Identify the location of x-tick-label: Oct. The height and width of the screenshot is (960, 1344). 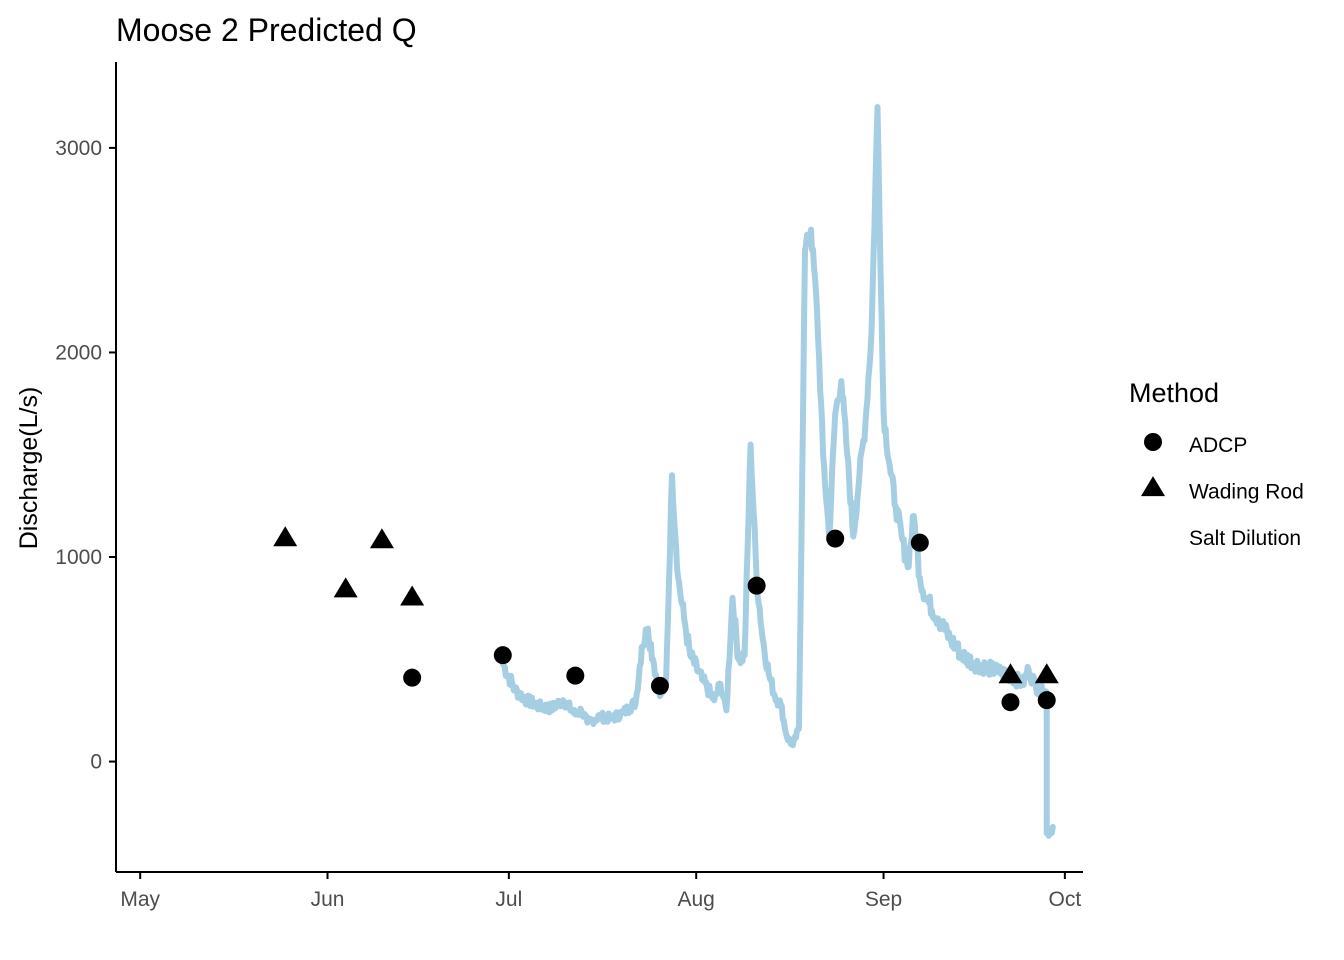
(1065, 899).